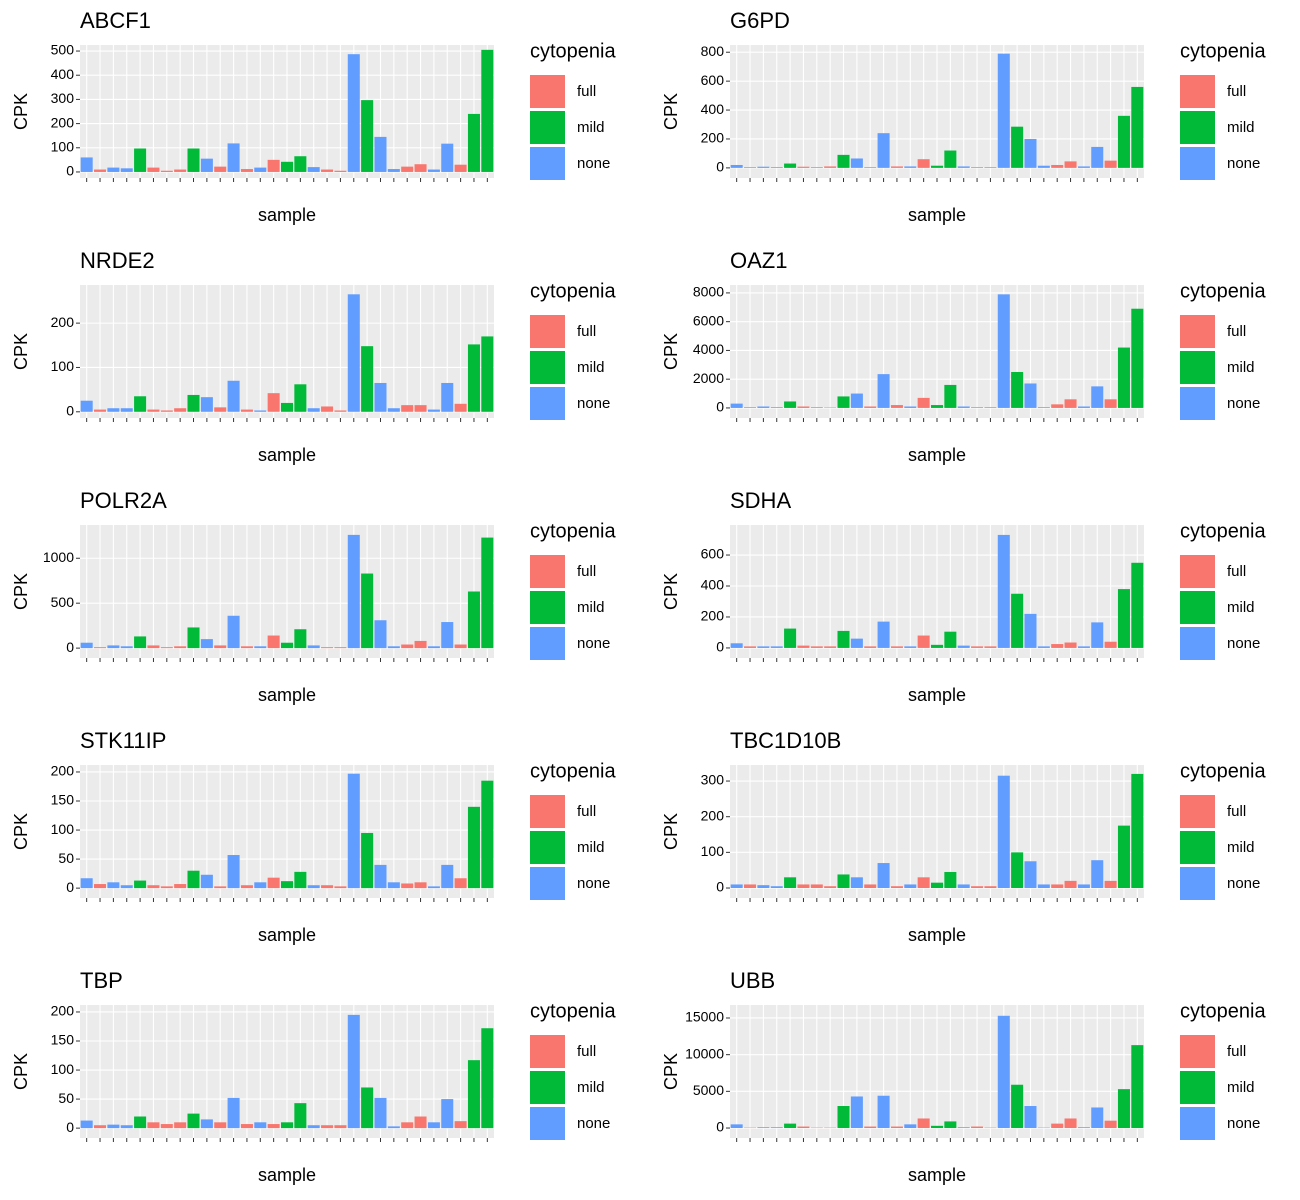 Image resolution: width=1300 pixels, height=1200 pixels. Describe the element at coordinates (63, 50) in the screenshot. I see `y-tick-label: 500` at that location.